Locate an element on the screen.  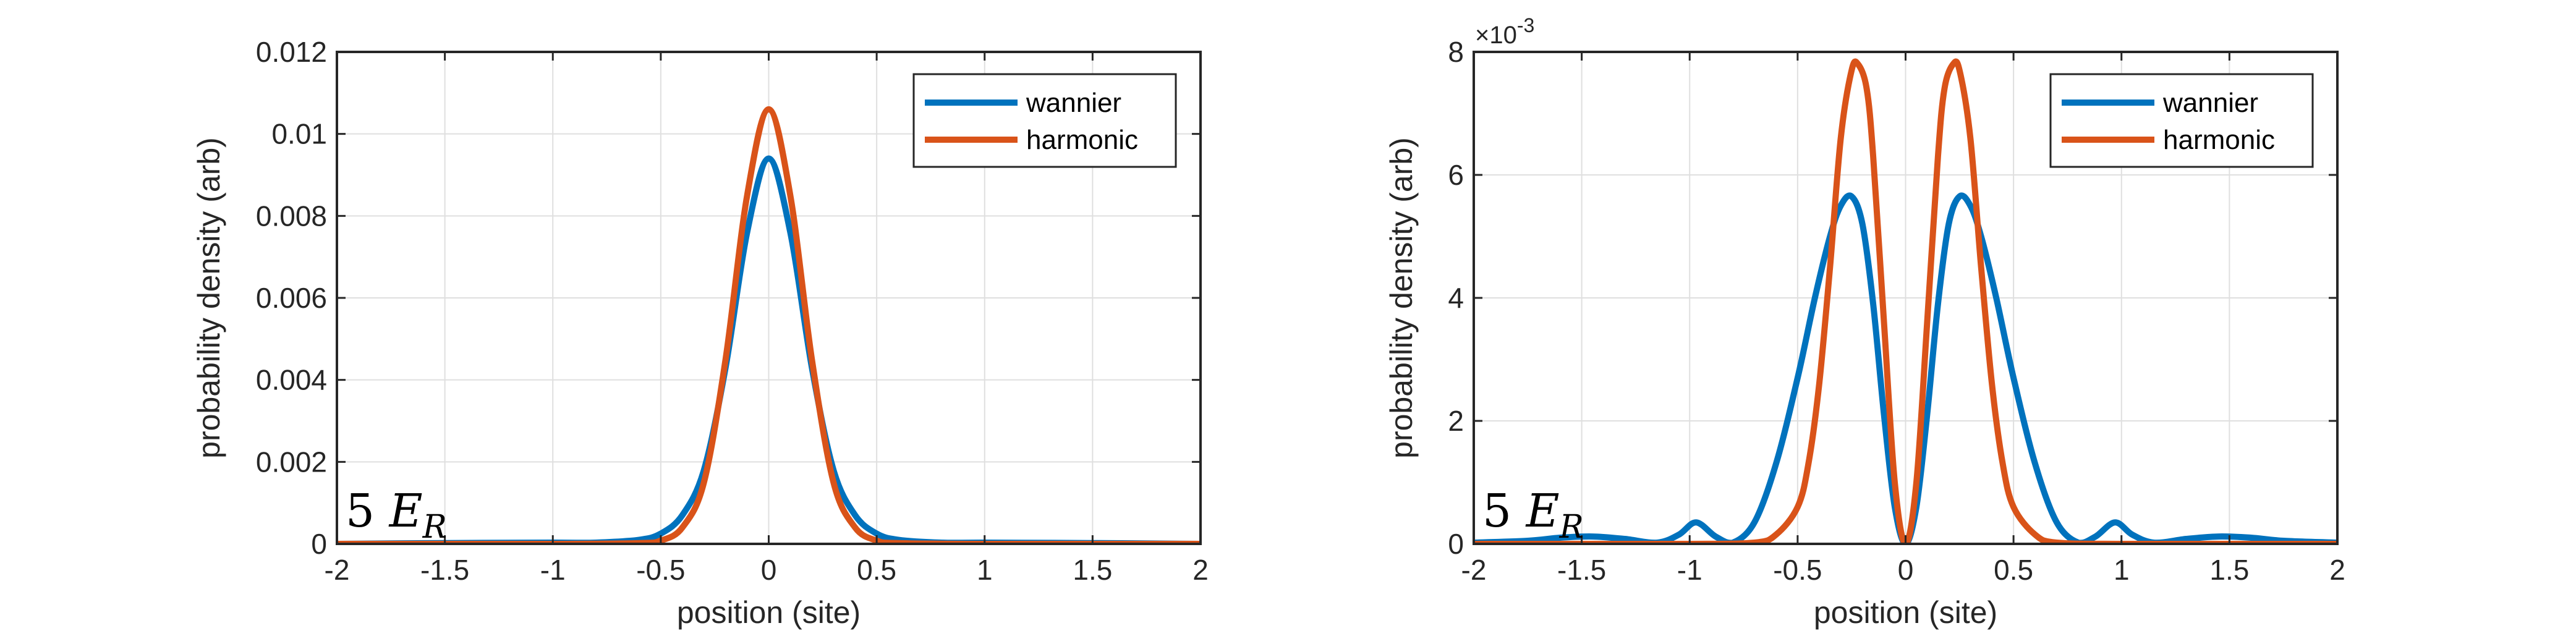
y-tick-label: 0.012 is located at coordinates (291, 52).